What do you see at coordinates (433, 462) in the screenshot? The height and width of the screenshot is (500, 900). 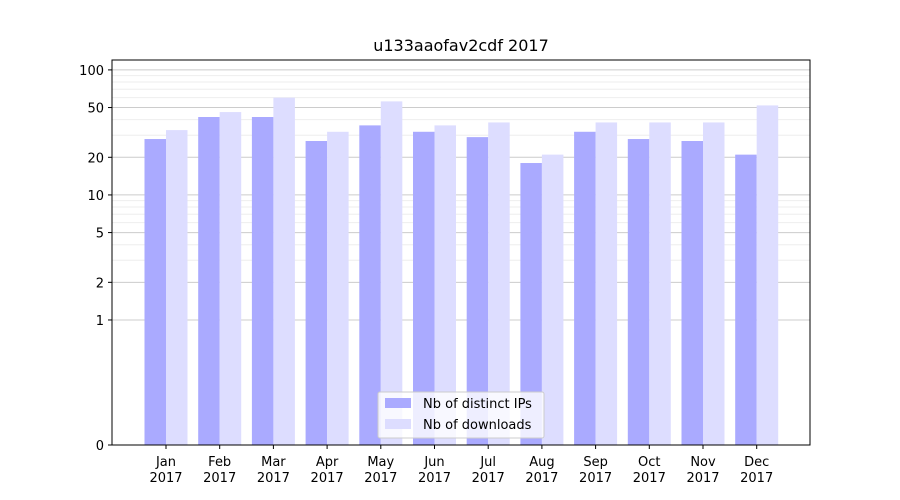 I see `x-tick-label-month: Jun` at bounding box center [433, 462].